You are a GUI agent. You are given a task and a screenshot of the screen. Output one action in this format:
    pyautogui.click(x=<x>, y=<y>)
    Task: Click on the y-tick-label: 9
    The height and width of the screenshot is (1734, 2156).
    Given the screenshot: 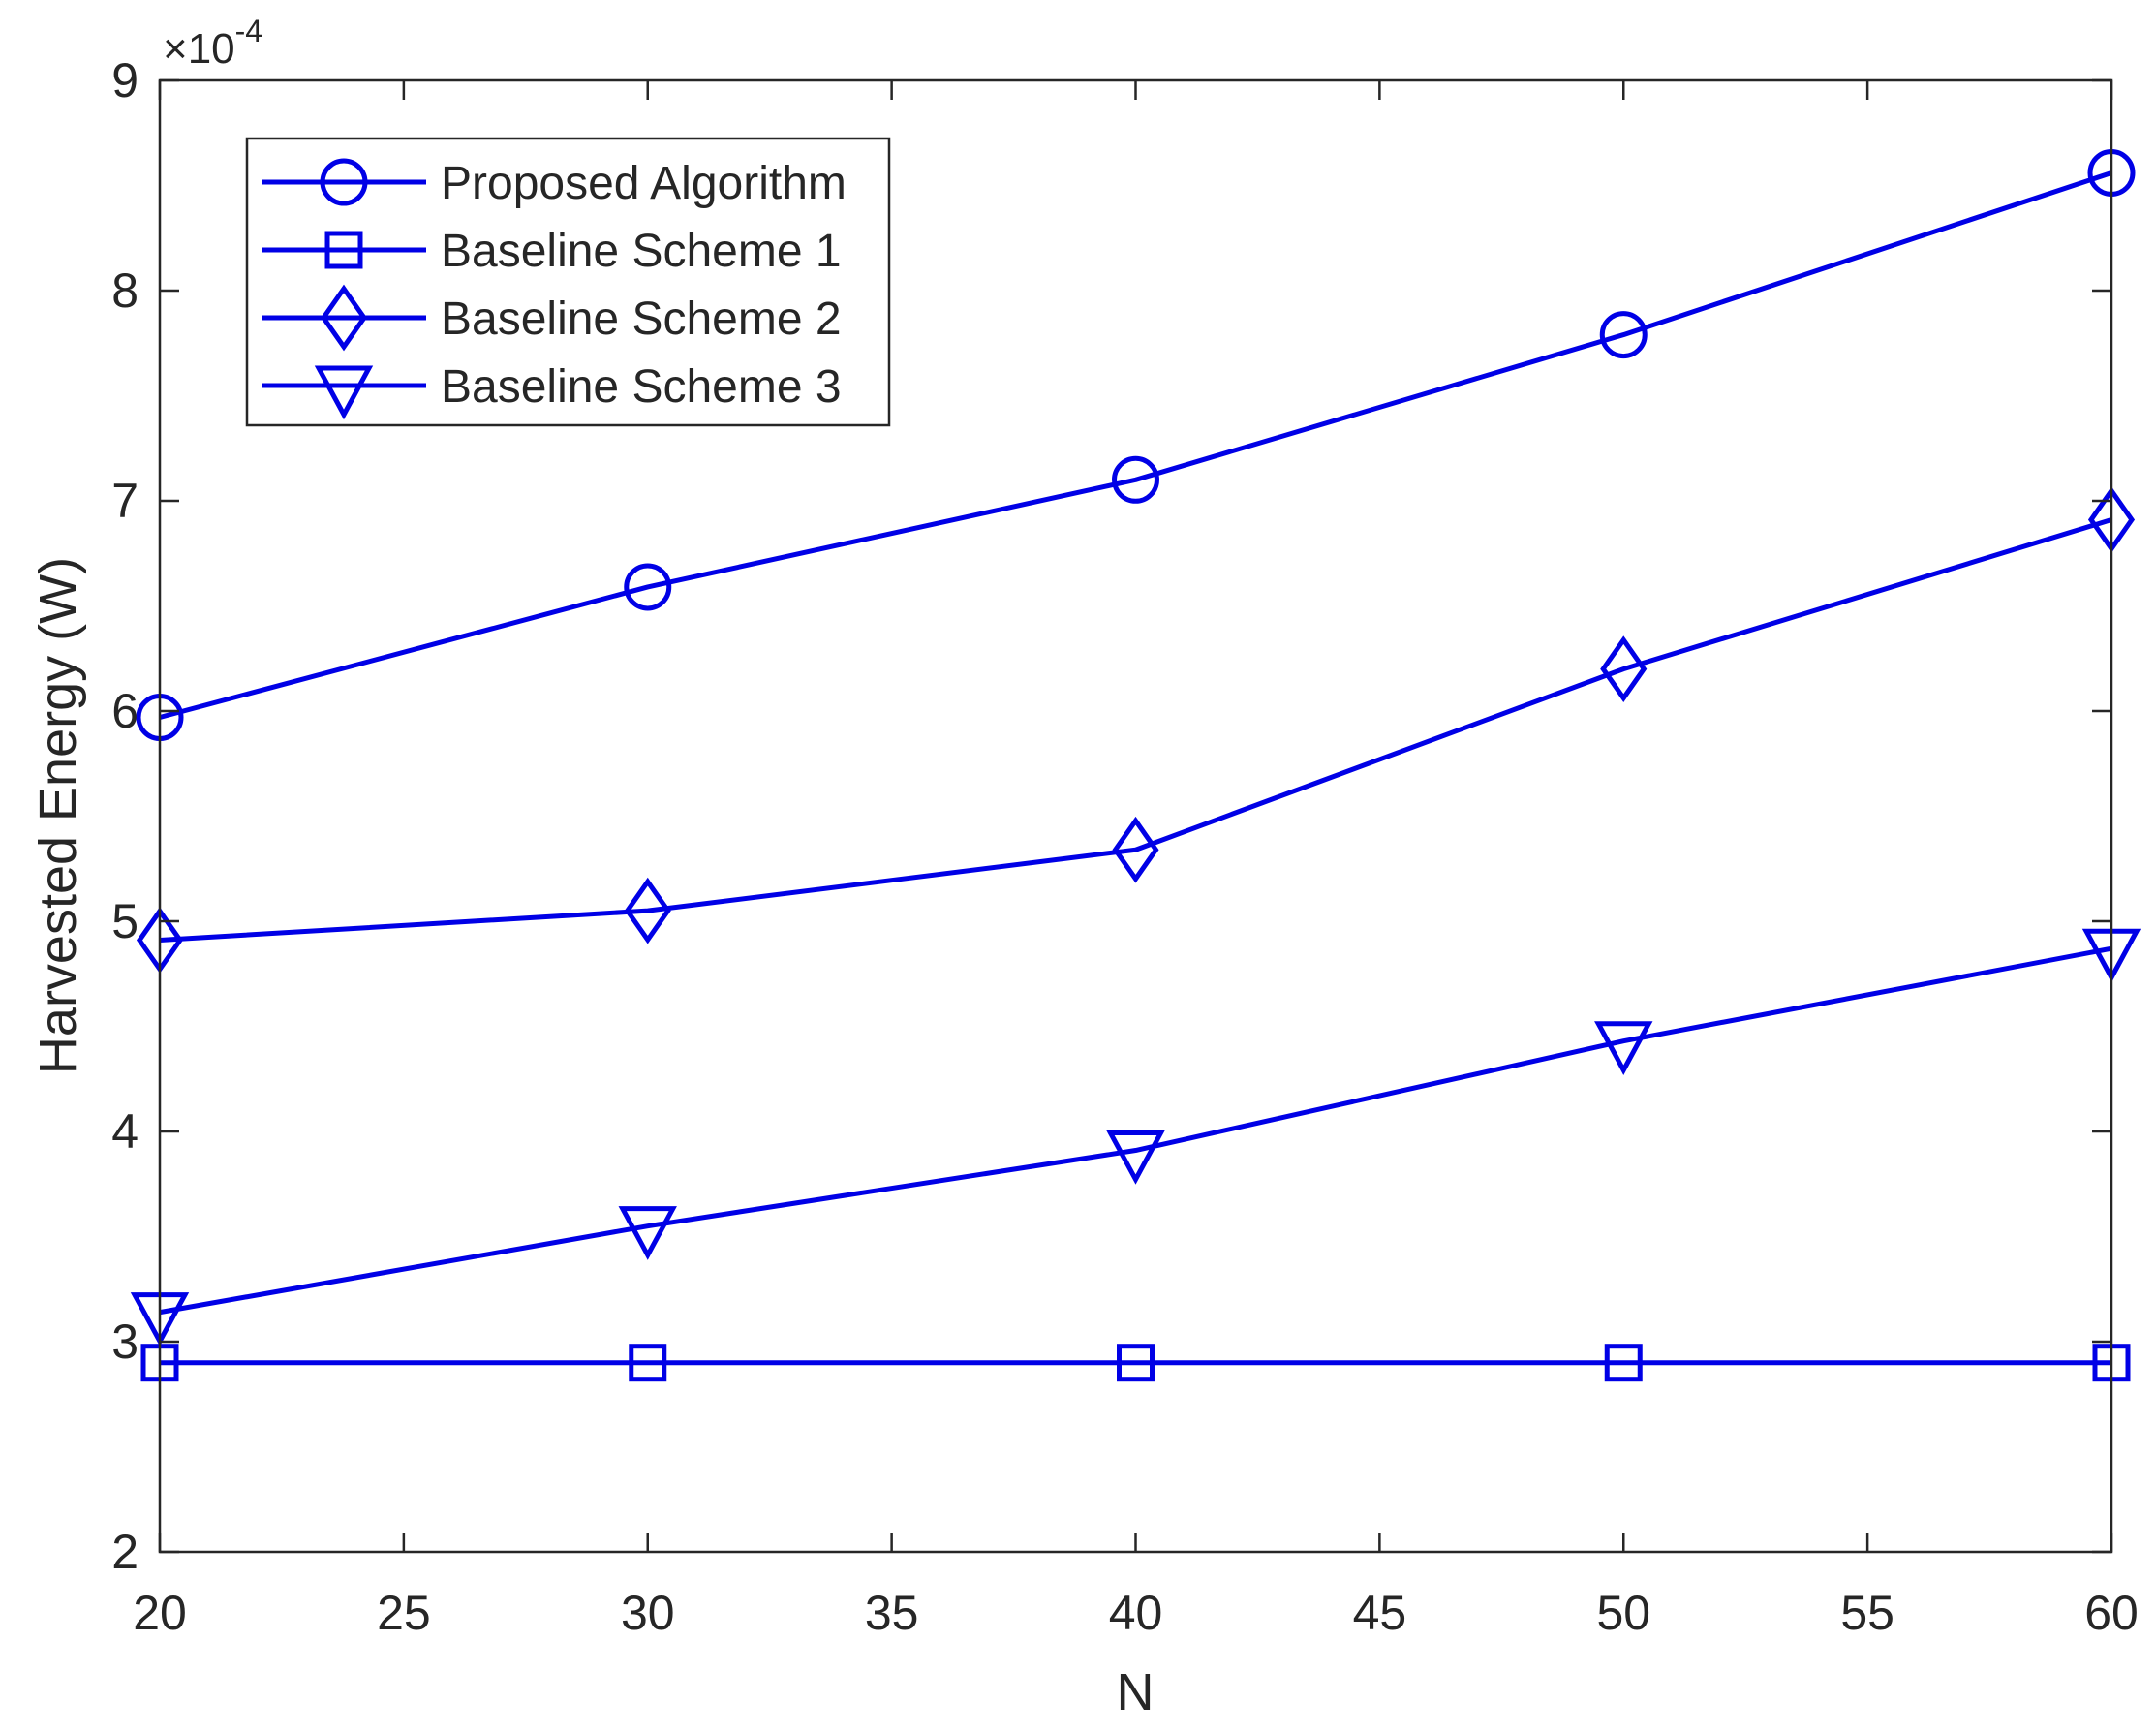 What is the action you would take?
    pyautogui.click(x=125, y=80)
    